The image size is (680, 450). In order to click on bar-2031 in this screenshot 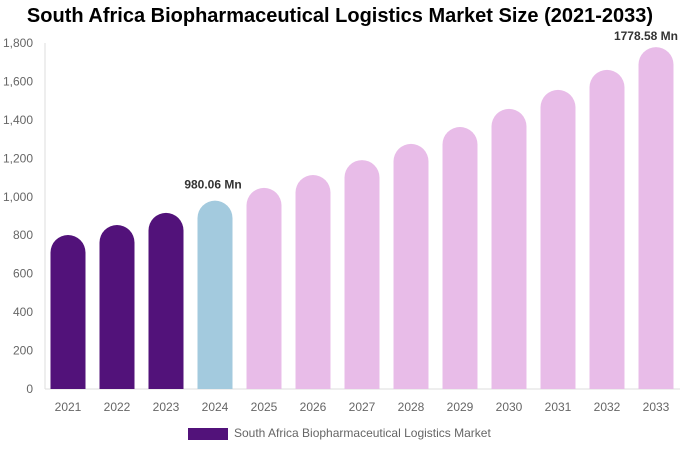, I will do `click(558, 239)`.